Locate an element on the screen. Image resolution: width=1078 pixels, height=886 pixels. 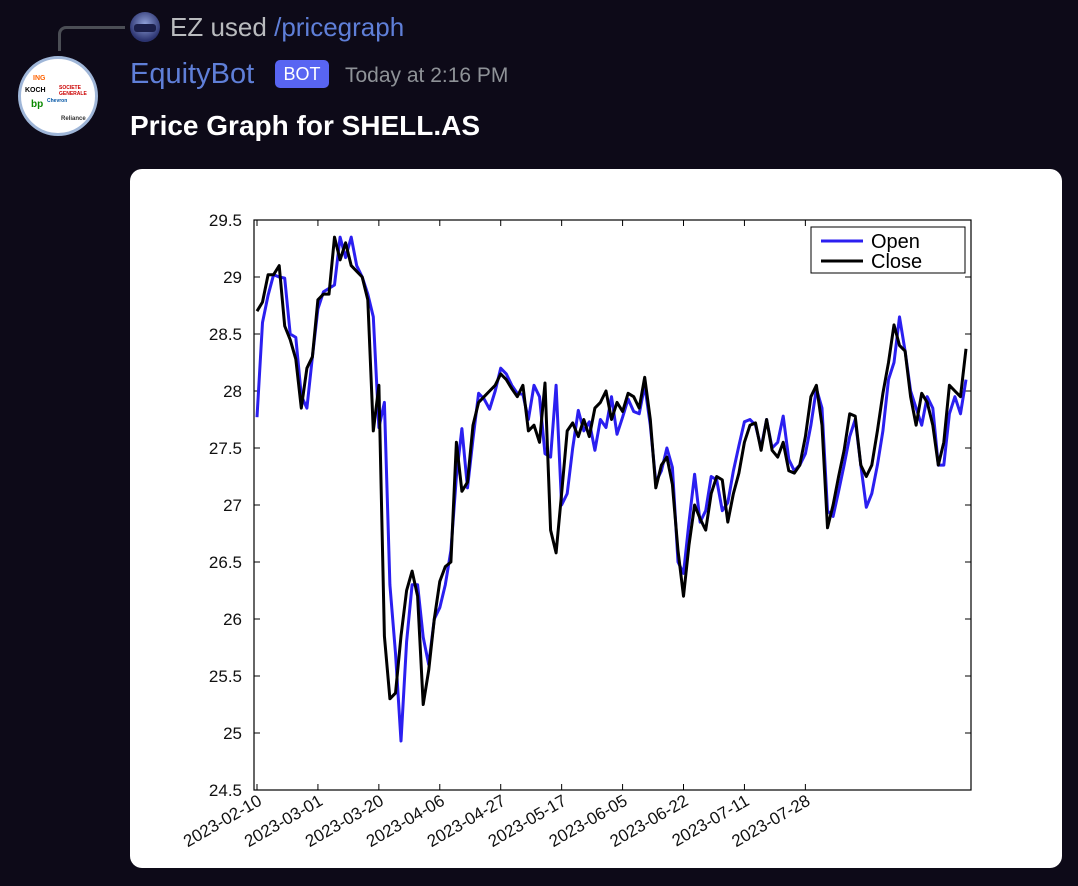
y-tick-label: 27.5 is located at coordinates (225, 448).